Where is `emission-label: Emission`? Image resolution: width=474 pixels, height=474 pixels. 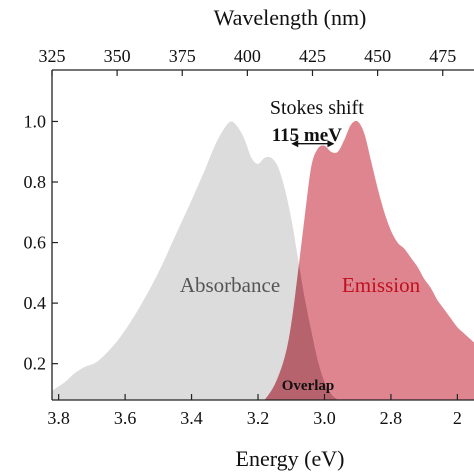 emission-label: Emission is located at coordinates (381, 285).